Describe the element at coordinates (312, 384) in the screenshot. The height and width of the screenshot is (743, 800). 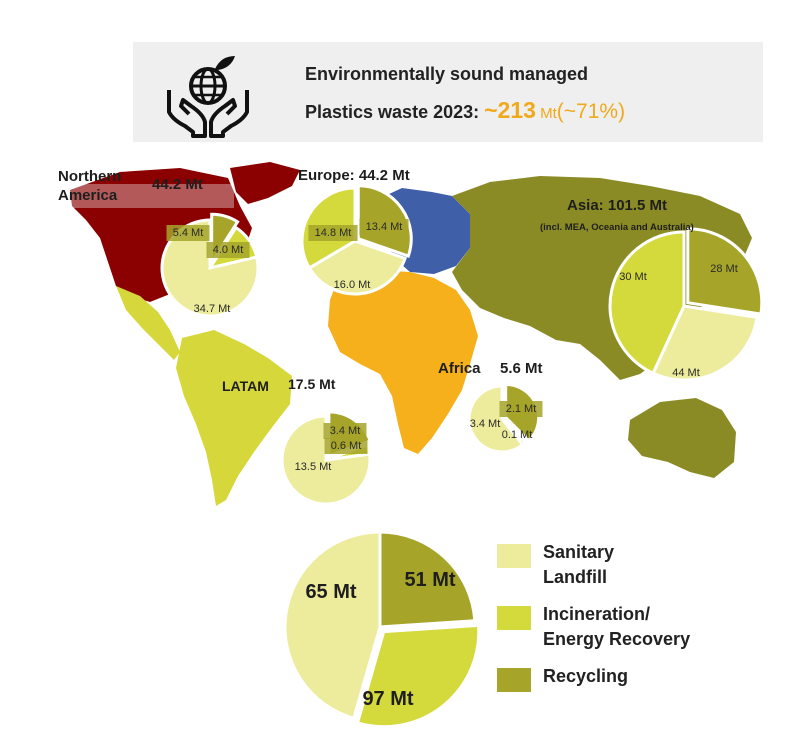
I see `region-title-latam: 17.5 Mt` at that location.